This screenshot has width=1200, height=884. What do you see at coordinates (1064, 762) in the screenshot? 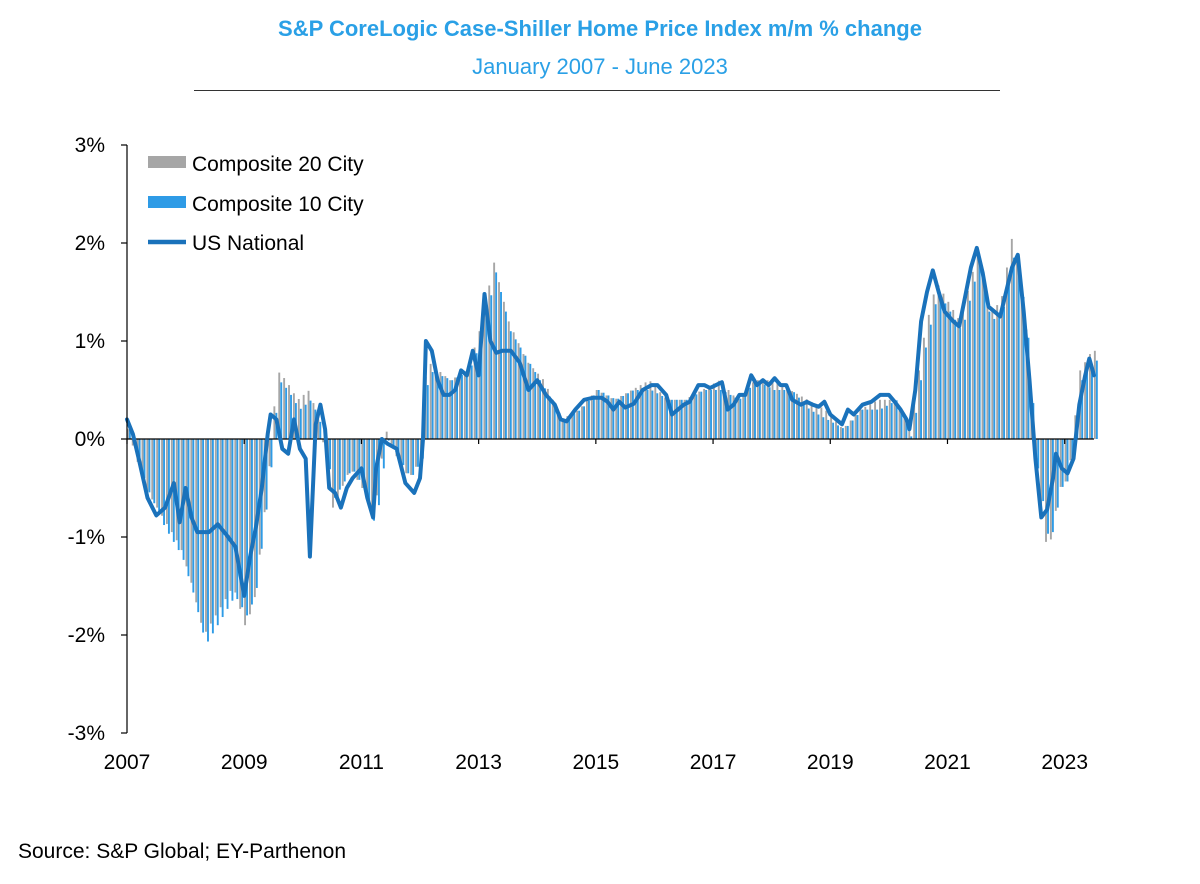
I see `x-tick-label: 2023` at bounding box center [1064, 762].